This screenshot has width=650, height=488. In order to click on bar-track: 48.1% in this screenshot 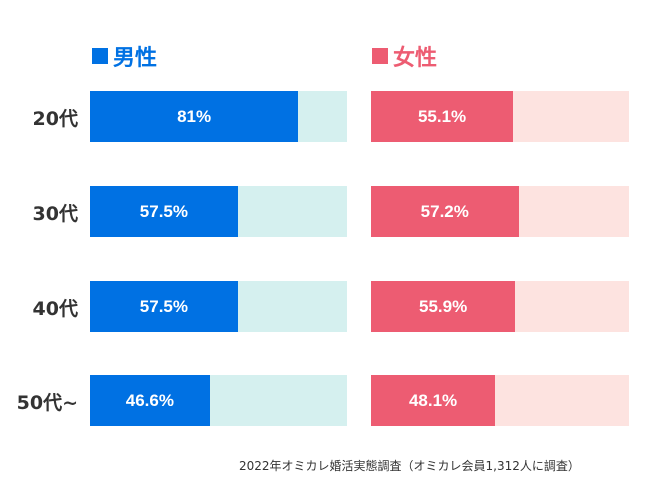, I will do `click(500, 400)`.